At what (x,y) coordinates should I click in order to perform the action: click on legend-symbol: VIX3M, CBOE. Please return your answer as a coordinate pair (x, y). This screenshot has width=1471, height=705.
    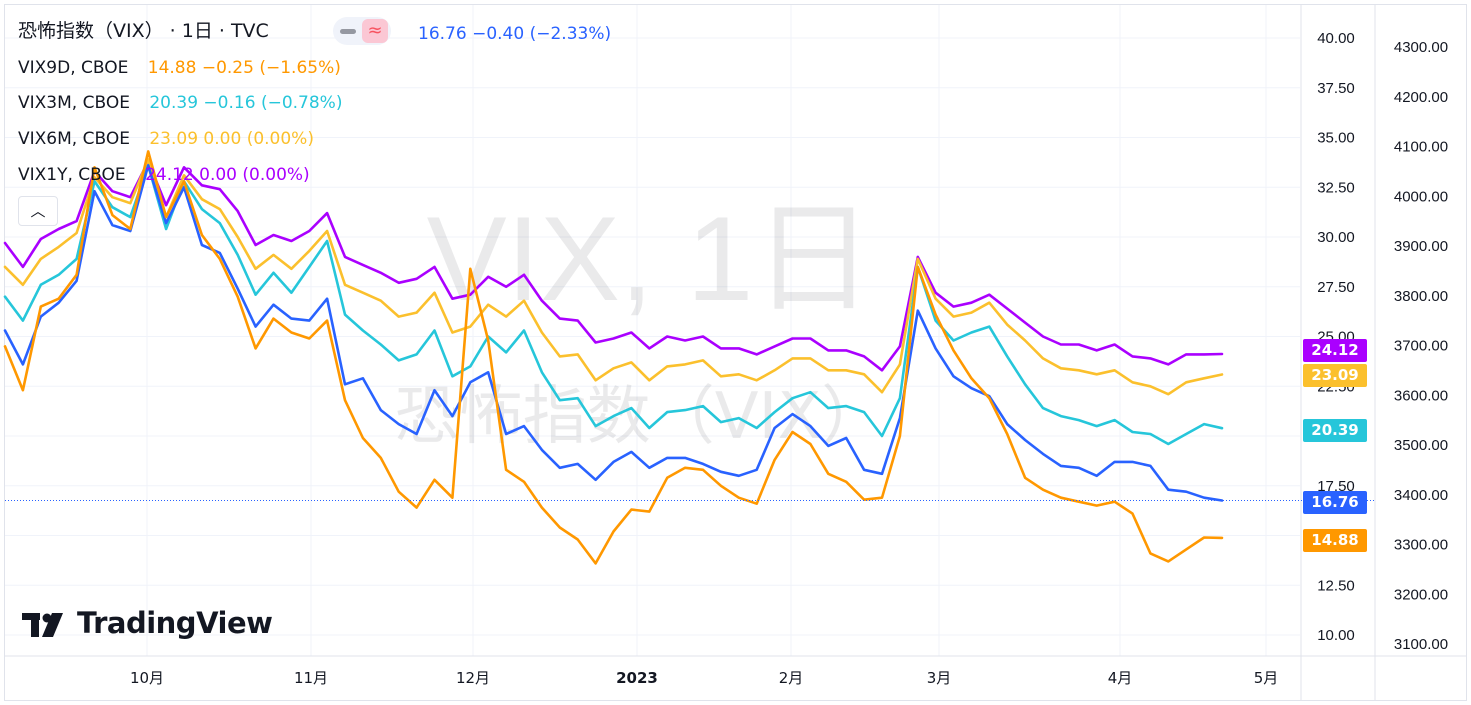
    Looking at the image, I should click on (74, 103).